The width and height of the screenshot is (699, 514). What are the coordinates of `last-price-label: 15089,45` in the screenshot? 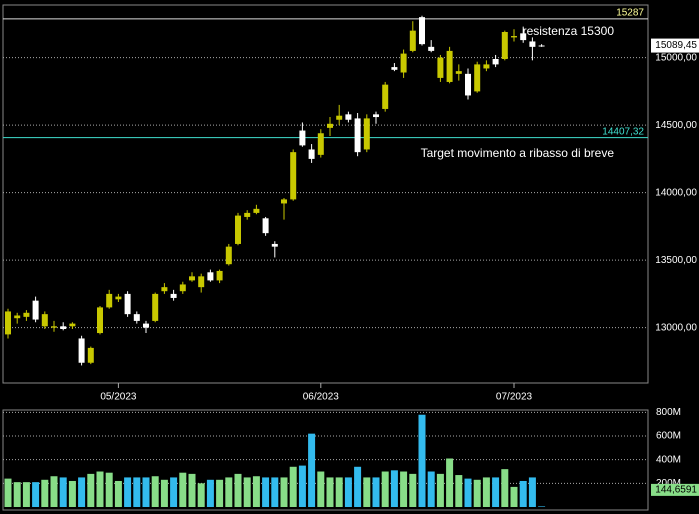 It's located at (676, 45).